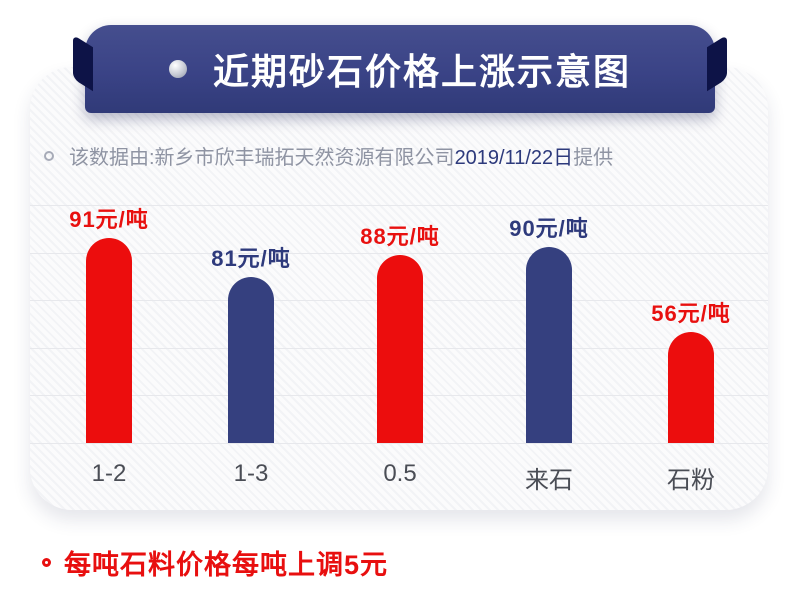 The image size is (800, 601). Describe the element at coordinates (549, 228) in the screenshot. I see `price-label-来石: 90元/吨` at that location.